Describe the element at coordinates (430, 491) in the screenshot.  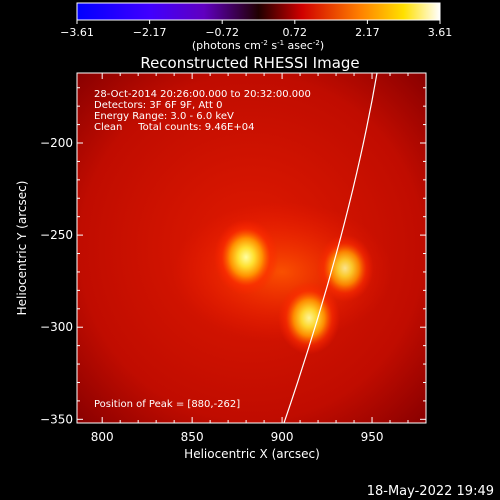
I see `timestamp: 18-May-2022 19:49` at that location.